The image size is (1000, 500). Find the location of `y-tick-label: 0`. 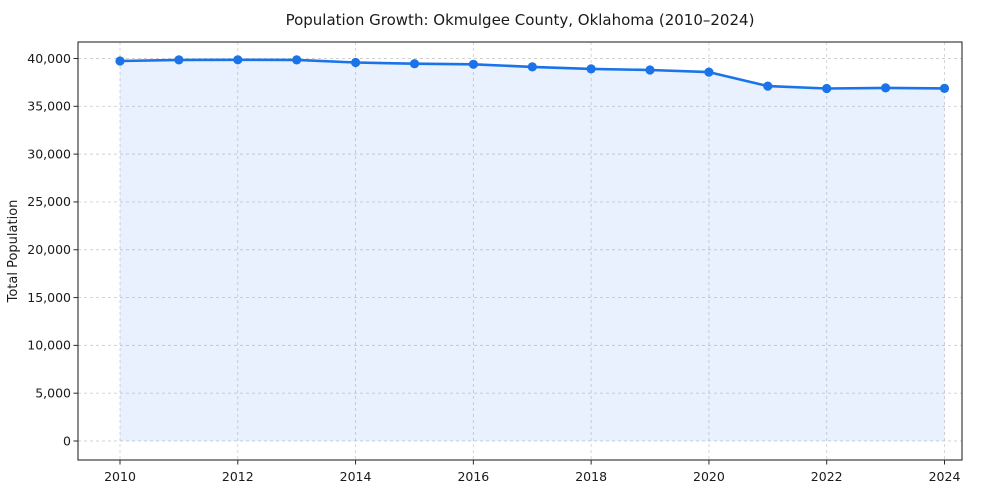

y-tick-label: 0 is located at coordinates (67, 440).